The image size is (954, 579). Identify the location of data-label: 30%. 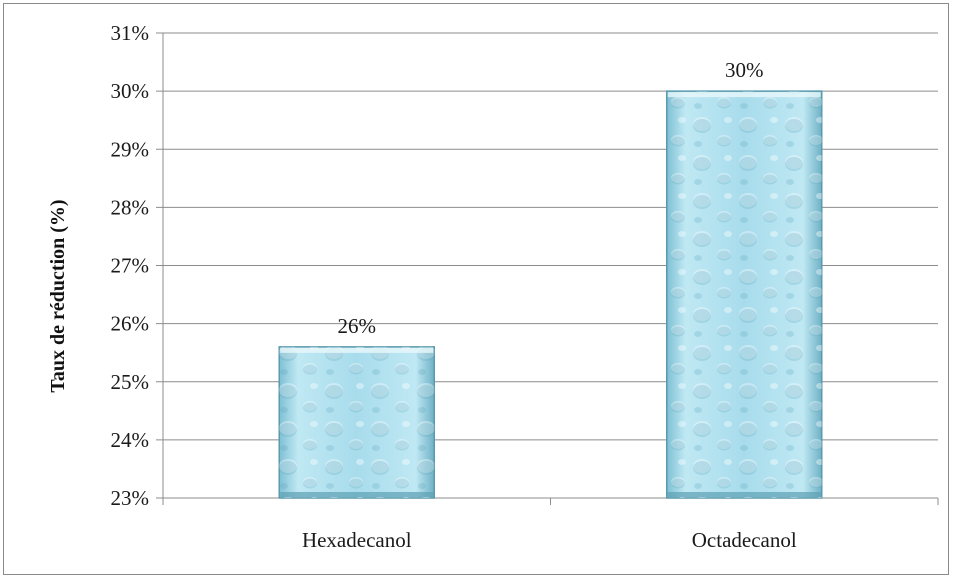
(744, 70).